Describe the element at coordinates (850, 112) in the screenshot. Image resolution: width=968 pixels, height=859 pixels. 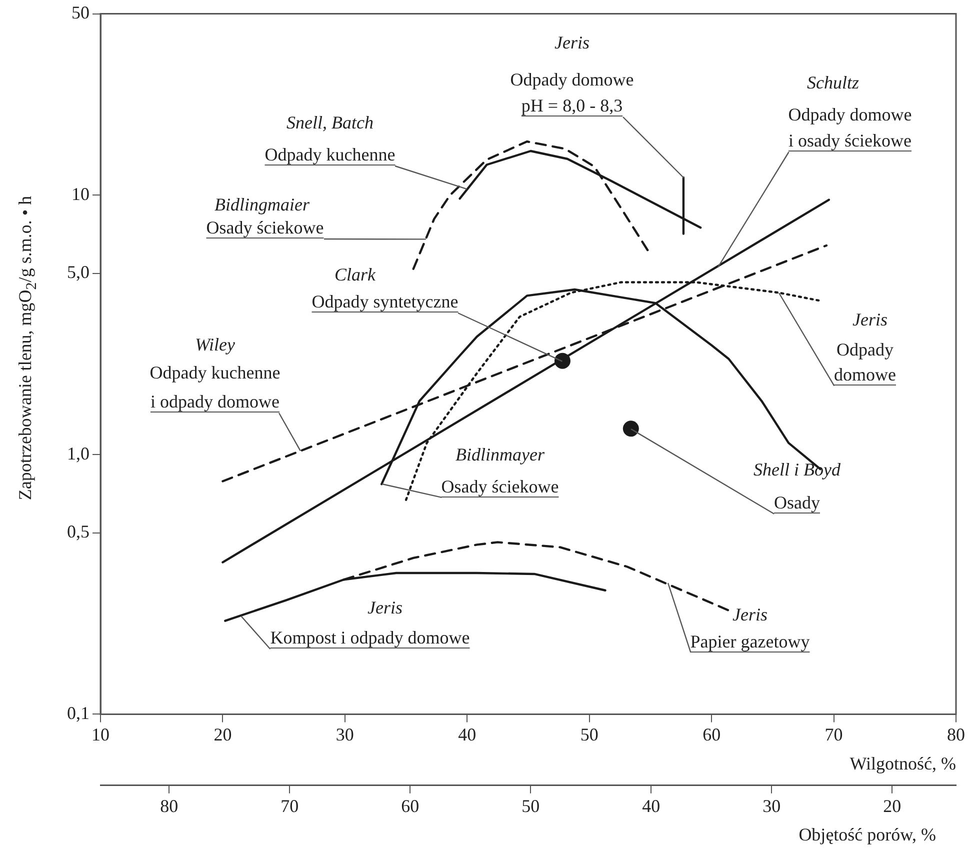
I see `annotation: Schultz Odpady domowe i osady ściekowe` at that location.